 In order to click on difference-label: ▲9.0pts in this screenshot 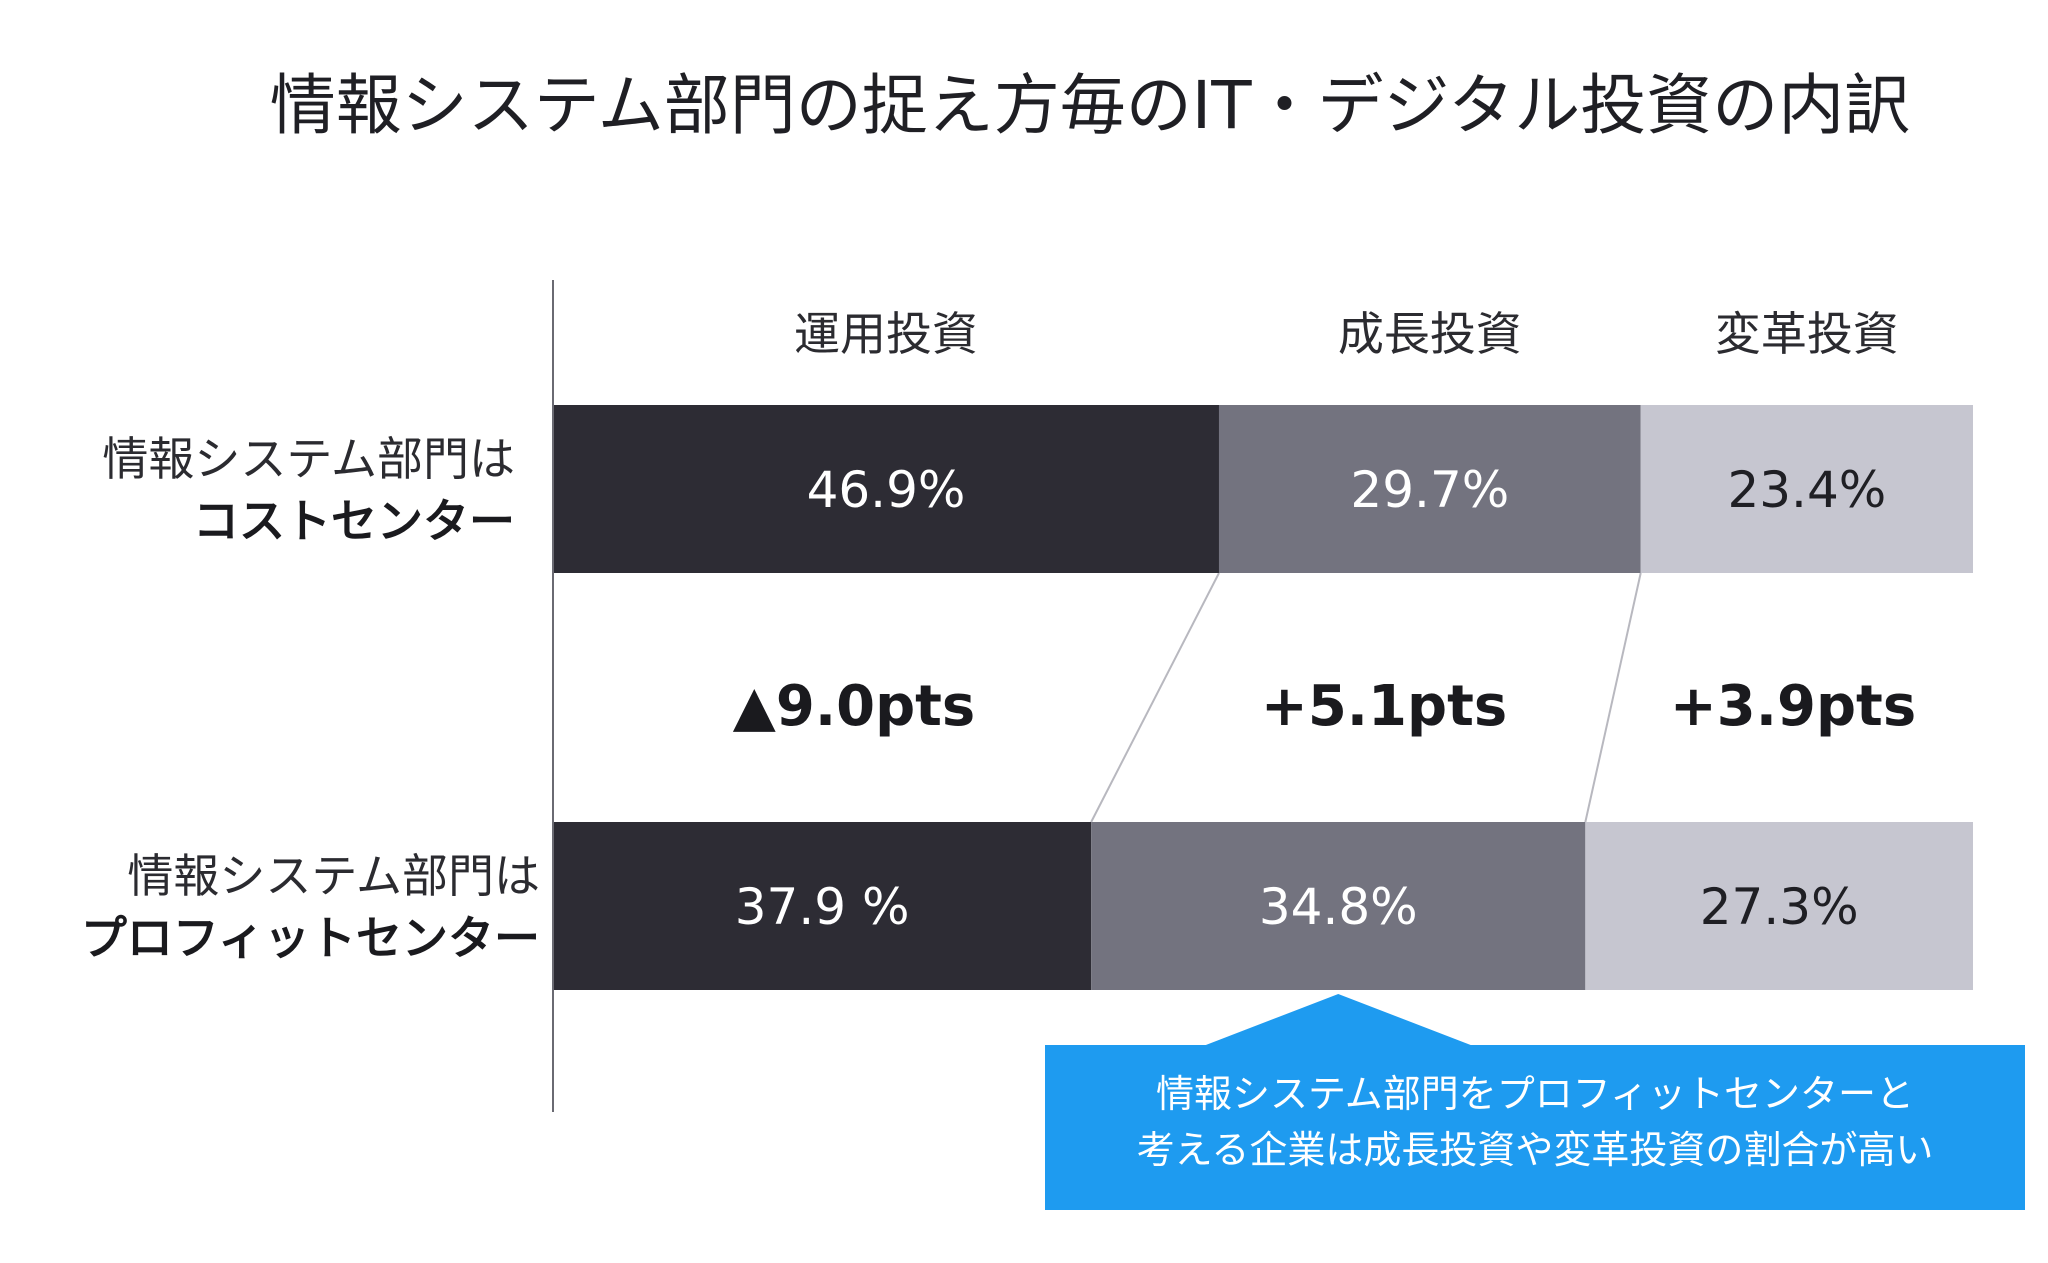, I will do `click(854, 706)`.